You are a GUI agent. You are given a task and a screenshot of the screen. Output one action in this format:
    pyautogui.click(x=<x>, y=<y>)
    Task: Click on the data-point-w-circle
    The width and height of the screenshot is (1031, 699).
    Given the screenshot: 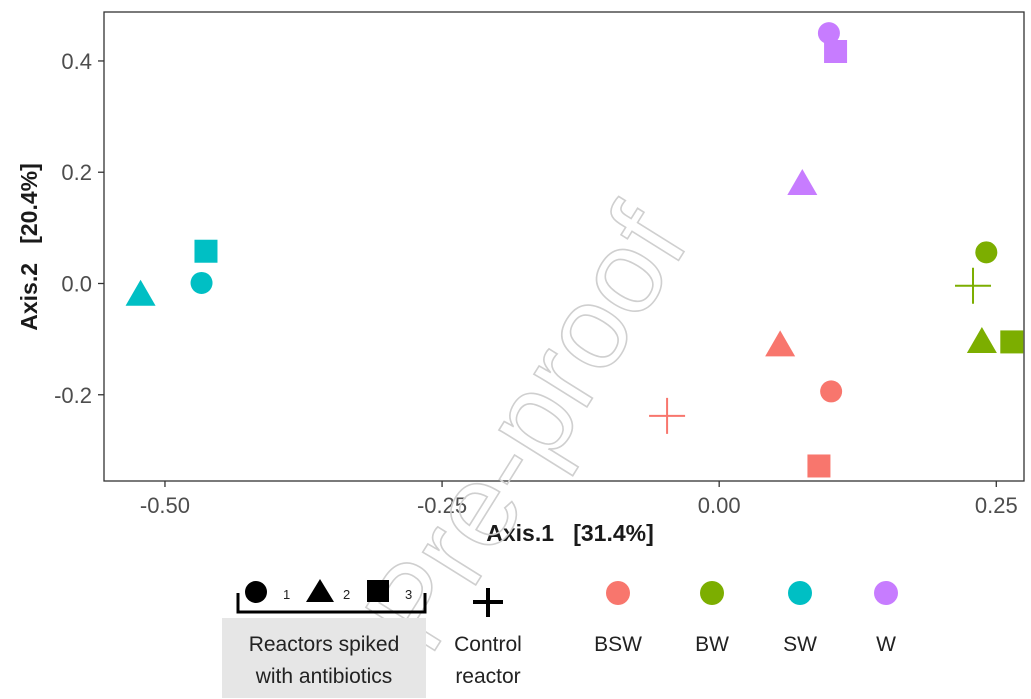 What is the action you would take?
    pyautogui.click(x=828, y=33)
    